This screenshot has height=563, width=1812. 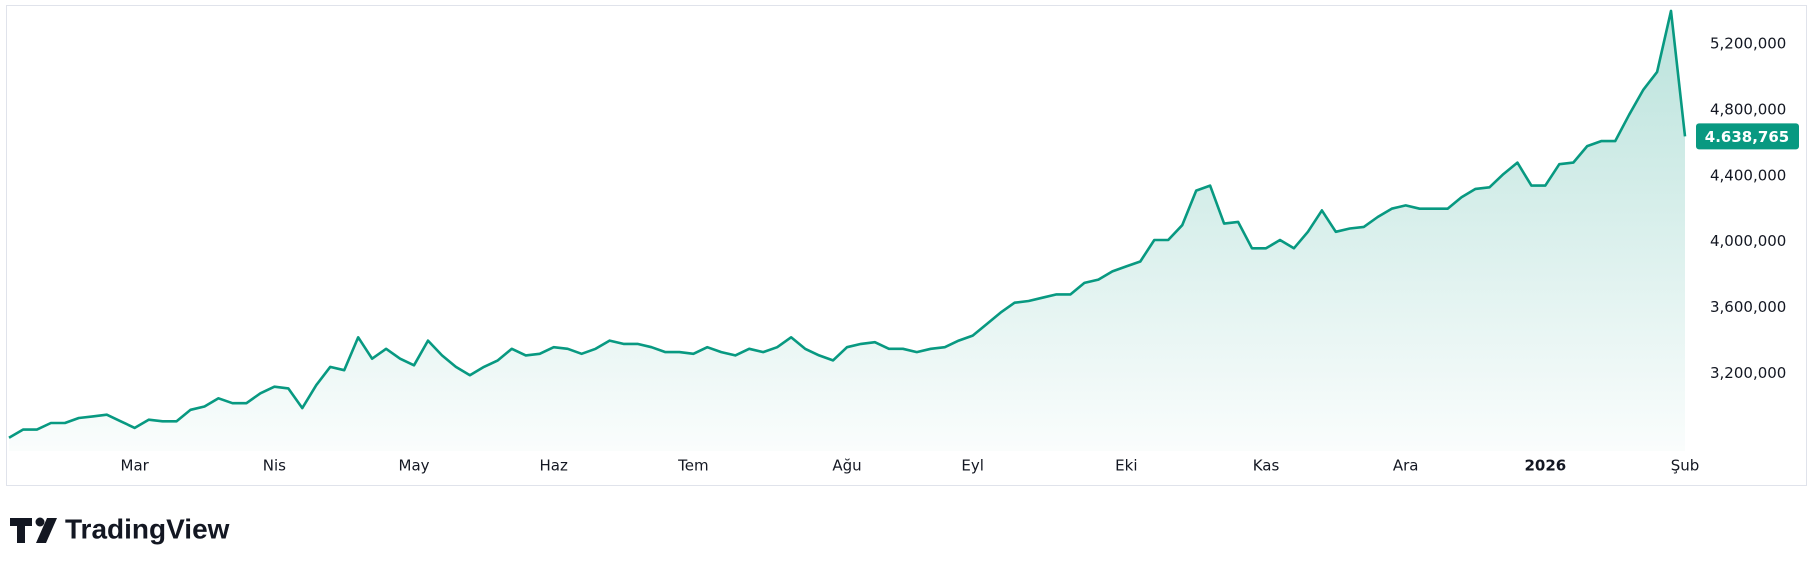 I want to click on y-tick-label: 4,400,000, so click(x=1748, y=175).